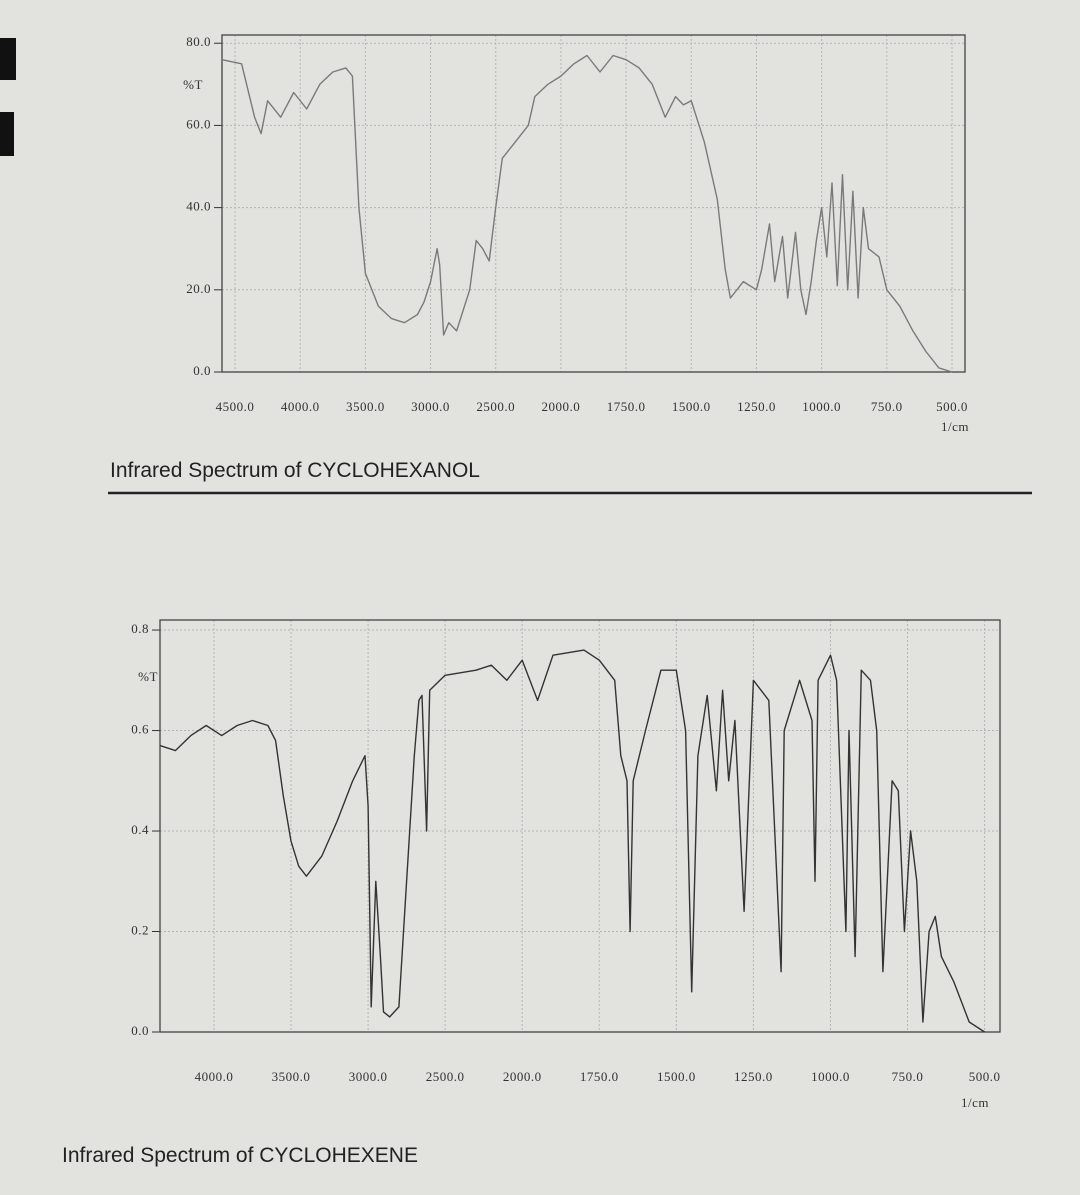  Describe the element at coordinates (198, 206) in the screenshot. I see `y-tick-label: 40.0` at that location.